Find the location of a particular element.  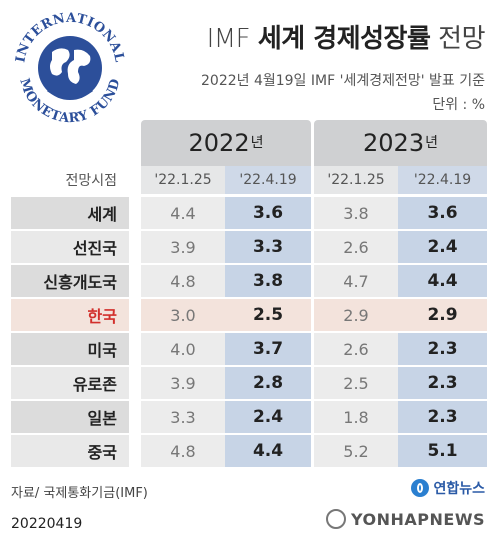

yonhap-logo-icon is located at coordinates (420, 488).